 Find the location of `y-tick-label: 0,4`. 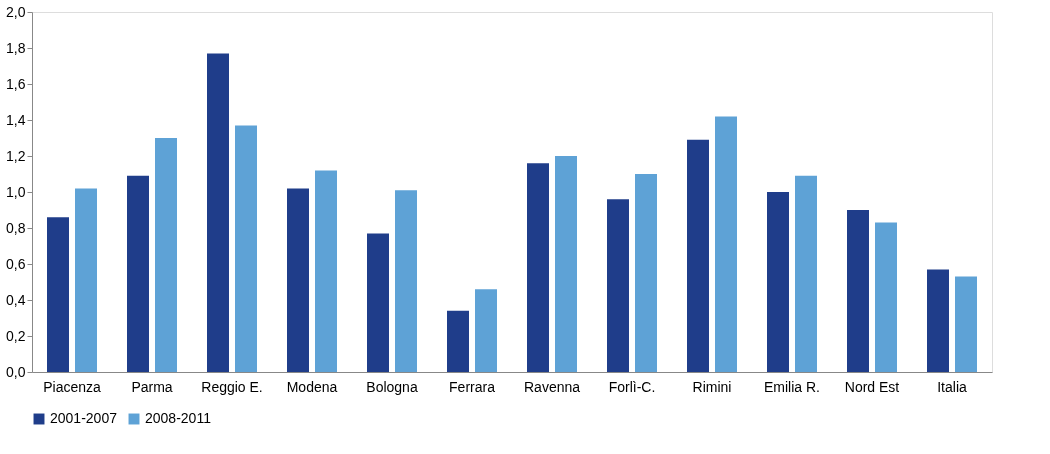

y-tick-label: 0,4 is located at coordinates (16, 299).